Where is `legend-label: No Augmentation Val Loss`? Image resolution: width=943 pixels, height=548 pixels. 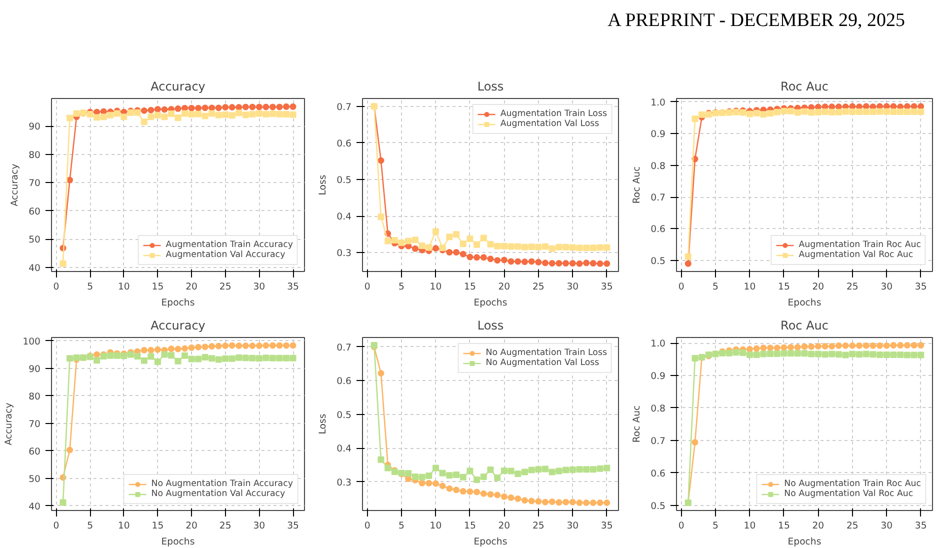 legend-label: No Augmentation Val Loss is located at coordinates (543, 363).